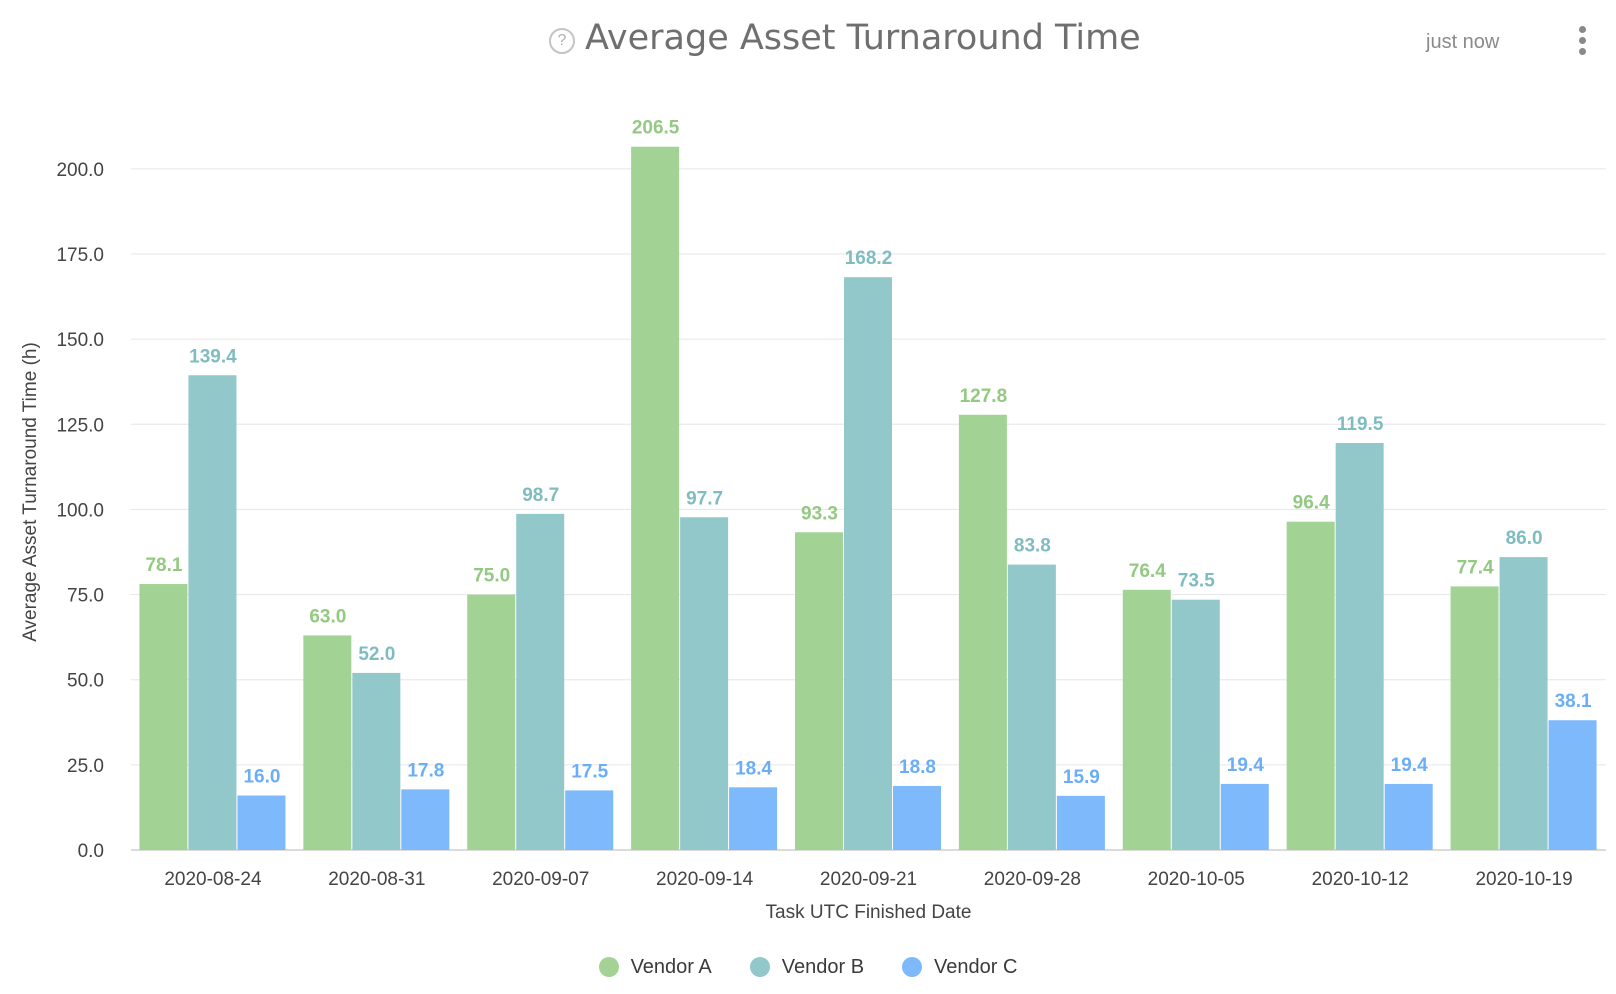  What do you see at coordinates (819, 513) in the screenshot?
I see `data-label: 93.3` at bounding box center [819, 513].